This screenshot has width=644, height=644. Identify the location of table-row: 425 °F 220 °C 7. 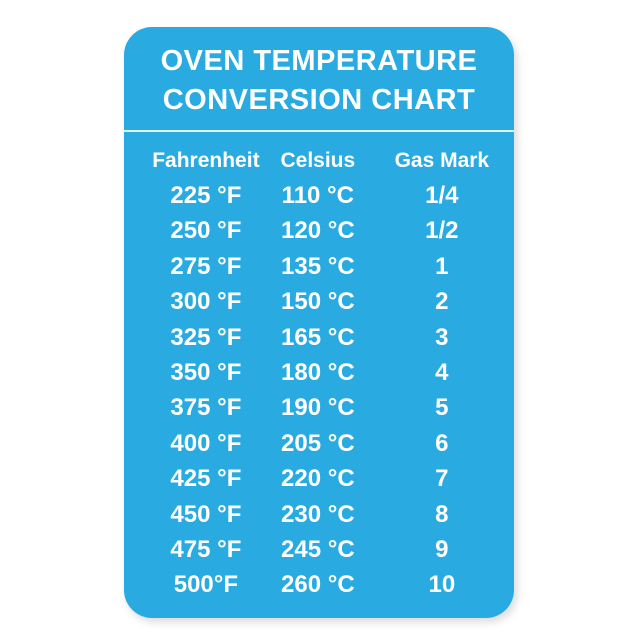
(319, 479).